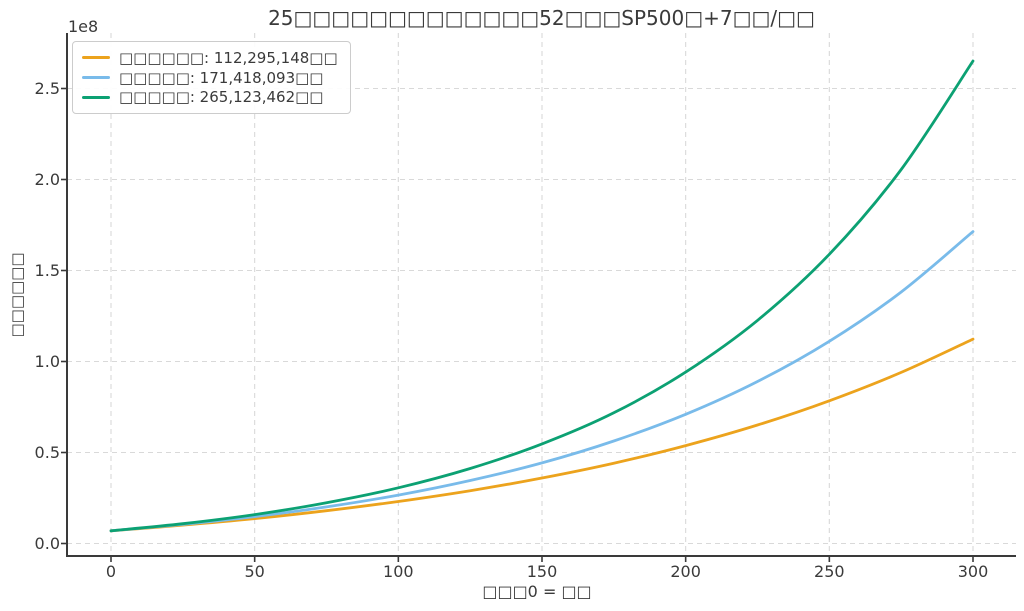 This screenshot has height=611, width=1024. What do you see at coordinates (537, 591) in the screenshot?
I see `x-axis-label: □□□0 = □□` at bounding box center [537, 591].